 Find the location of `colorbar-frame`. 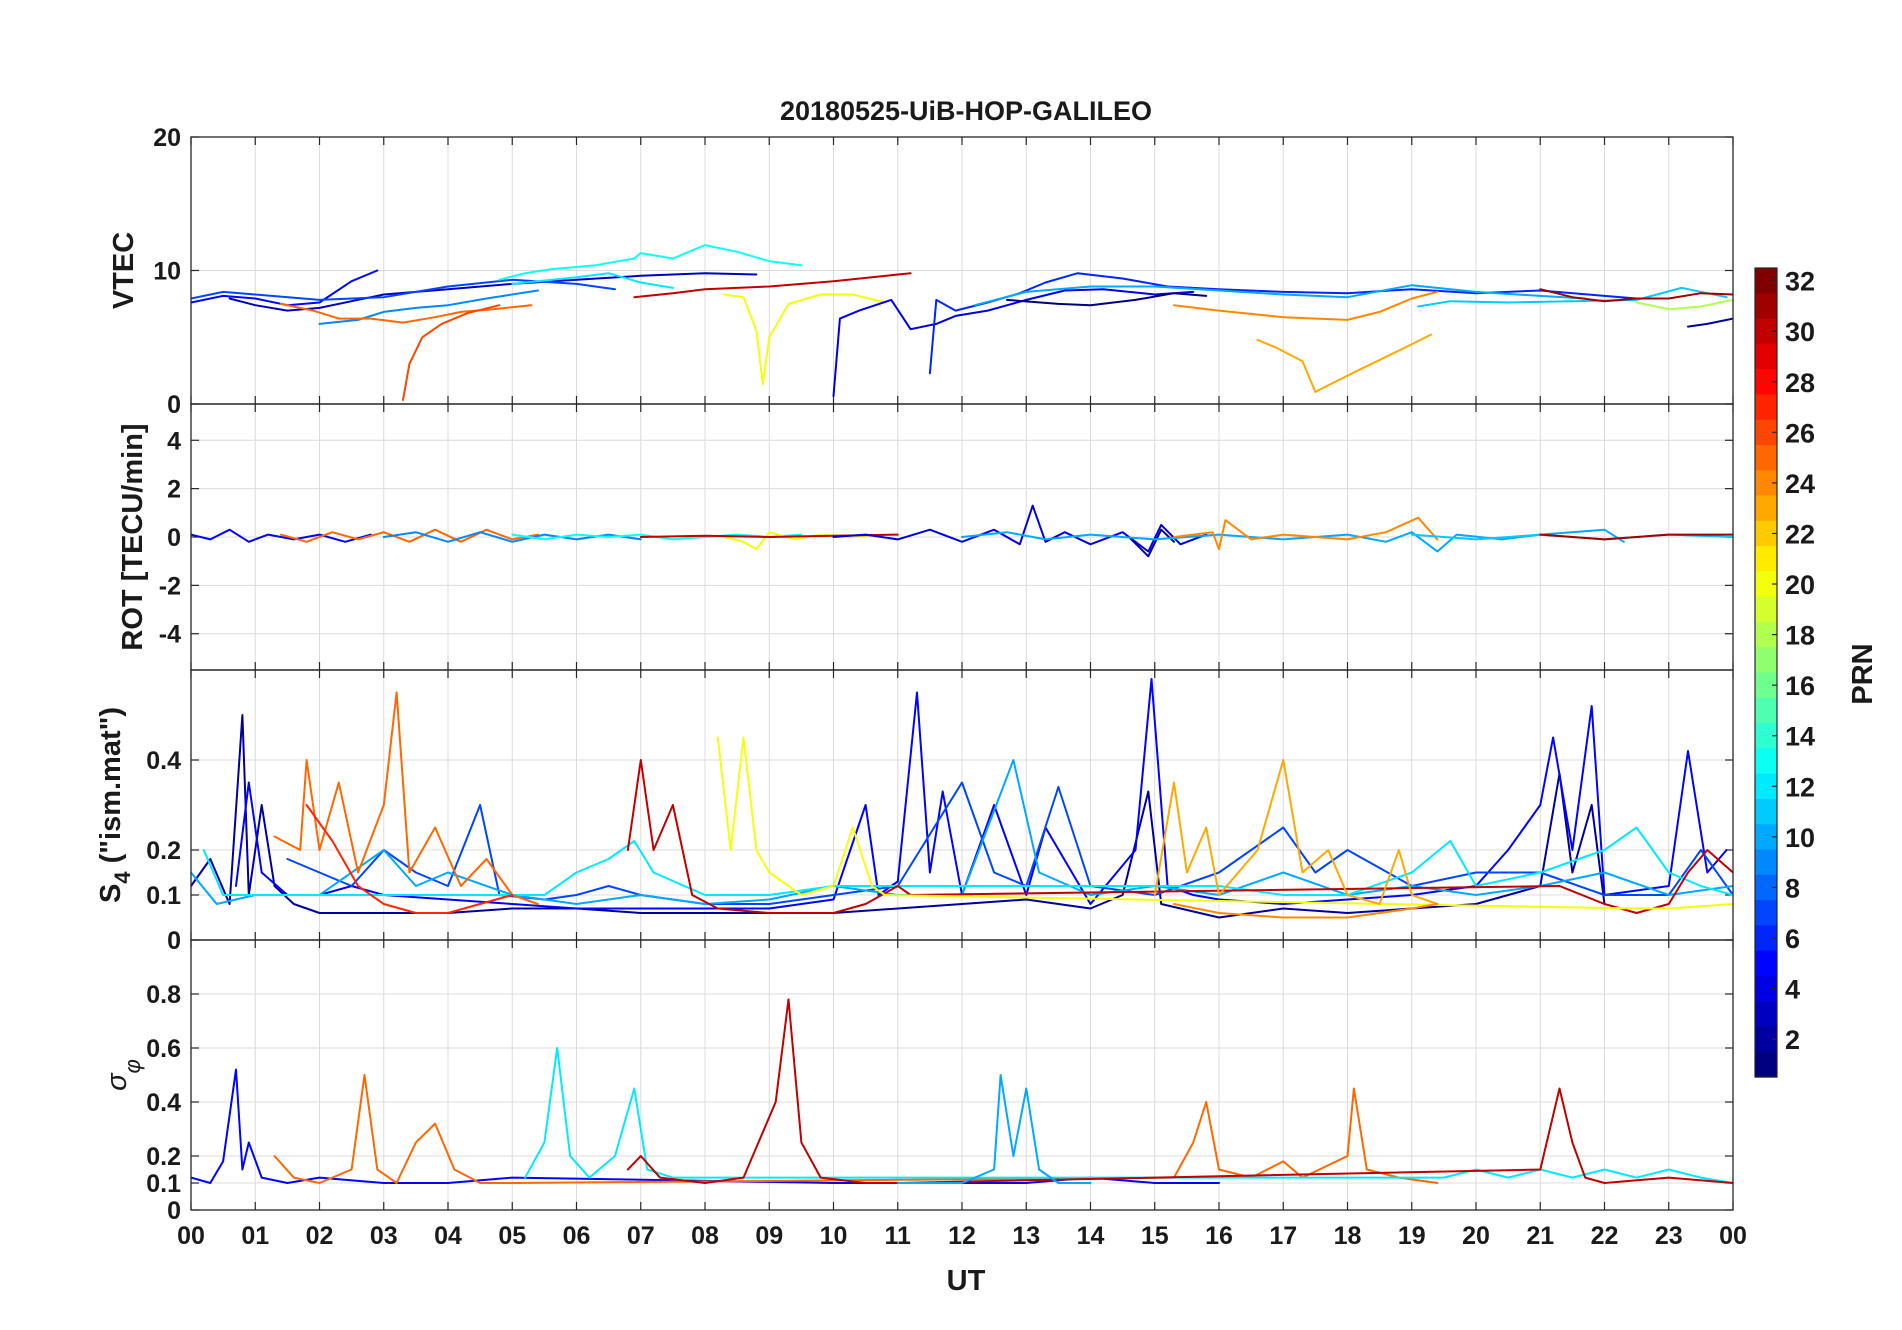

colorbar-frame is located at coordinates (1766, 672).